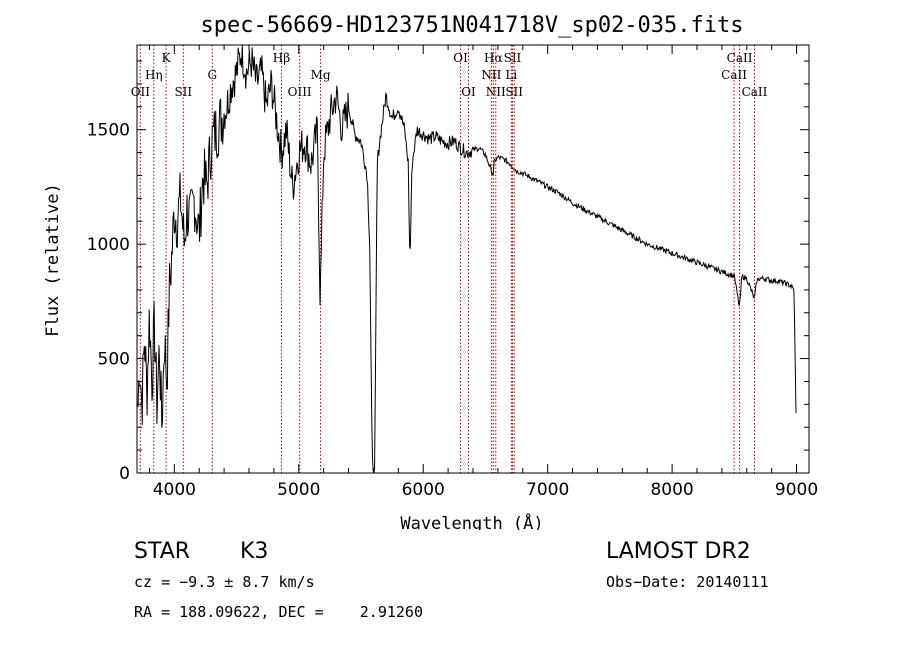  Describe the element at coordinates (511, 75) in the screenshot. I see `line-marker-label: Li` at that location.